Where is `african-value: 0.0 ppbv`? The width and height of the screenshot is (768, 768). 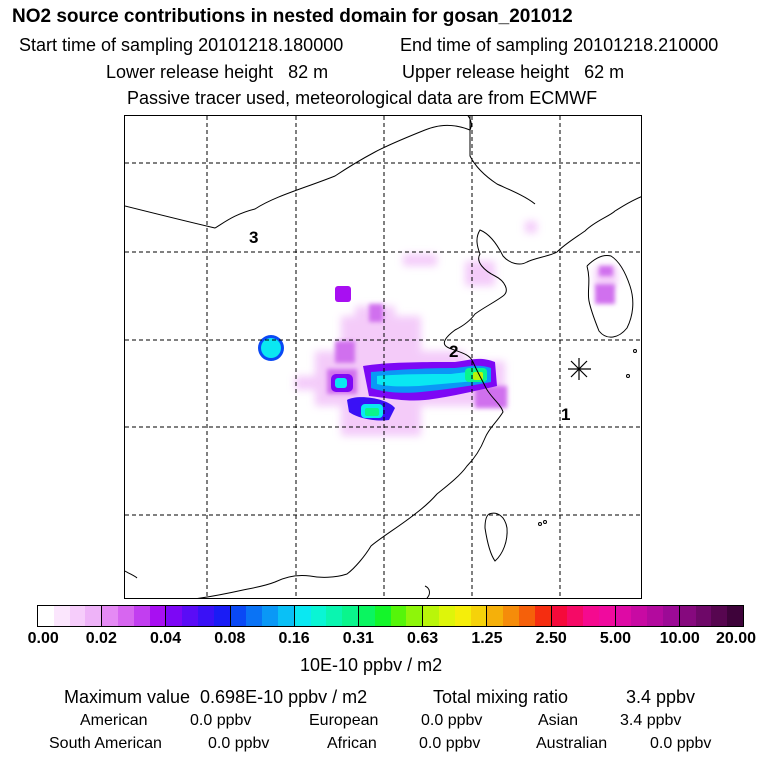
african-value: 0.0 ppbv is located at coordinates (450, 743).